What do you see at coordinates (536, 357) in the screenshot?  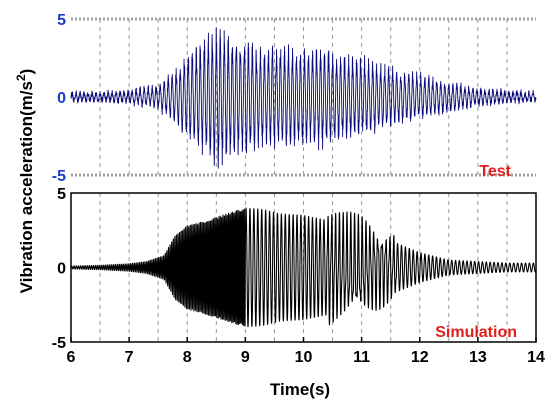 I see `x-tick-label: 14` at bounding box center [536, 357].